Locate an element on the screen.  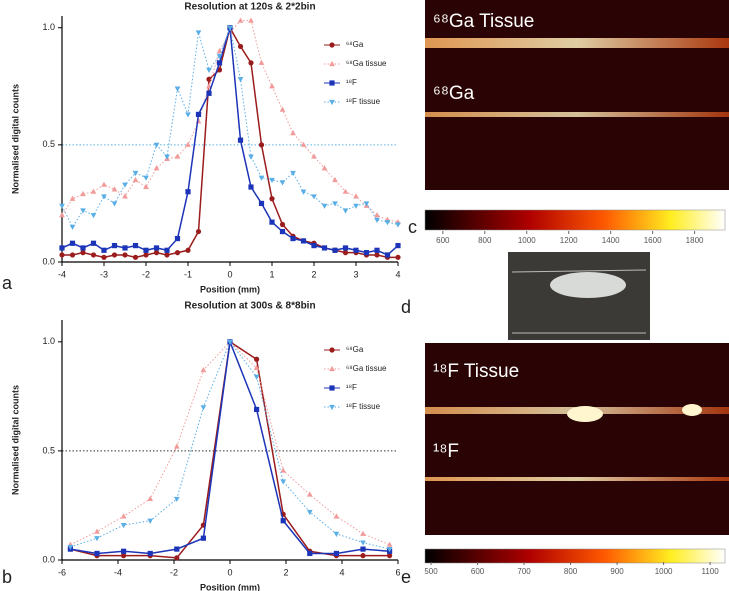
panel-label: b is located at coordinates (7, 577).